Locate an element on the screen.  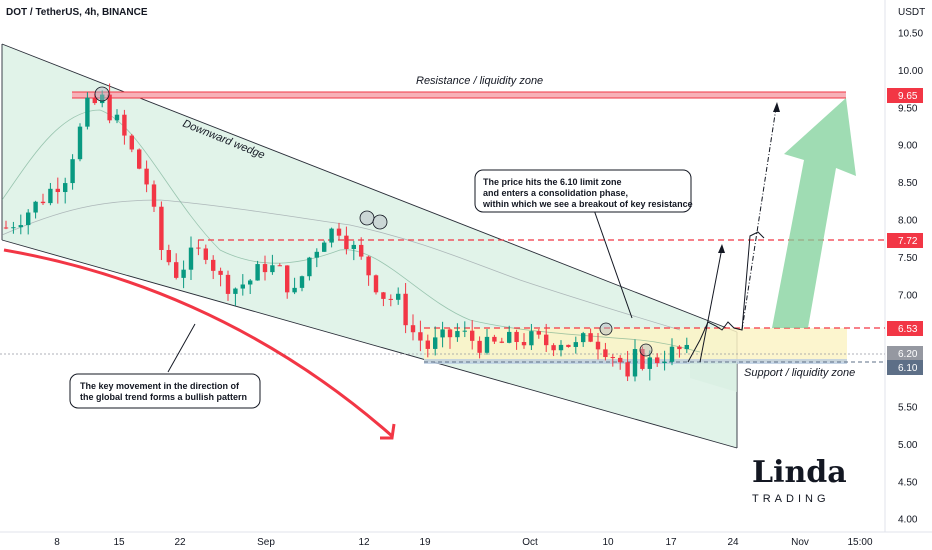
price-badge-9-65: 9.65 is located at coordinates (905, 95).